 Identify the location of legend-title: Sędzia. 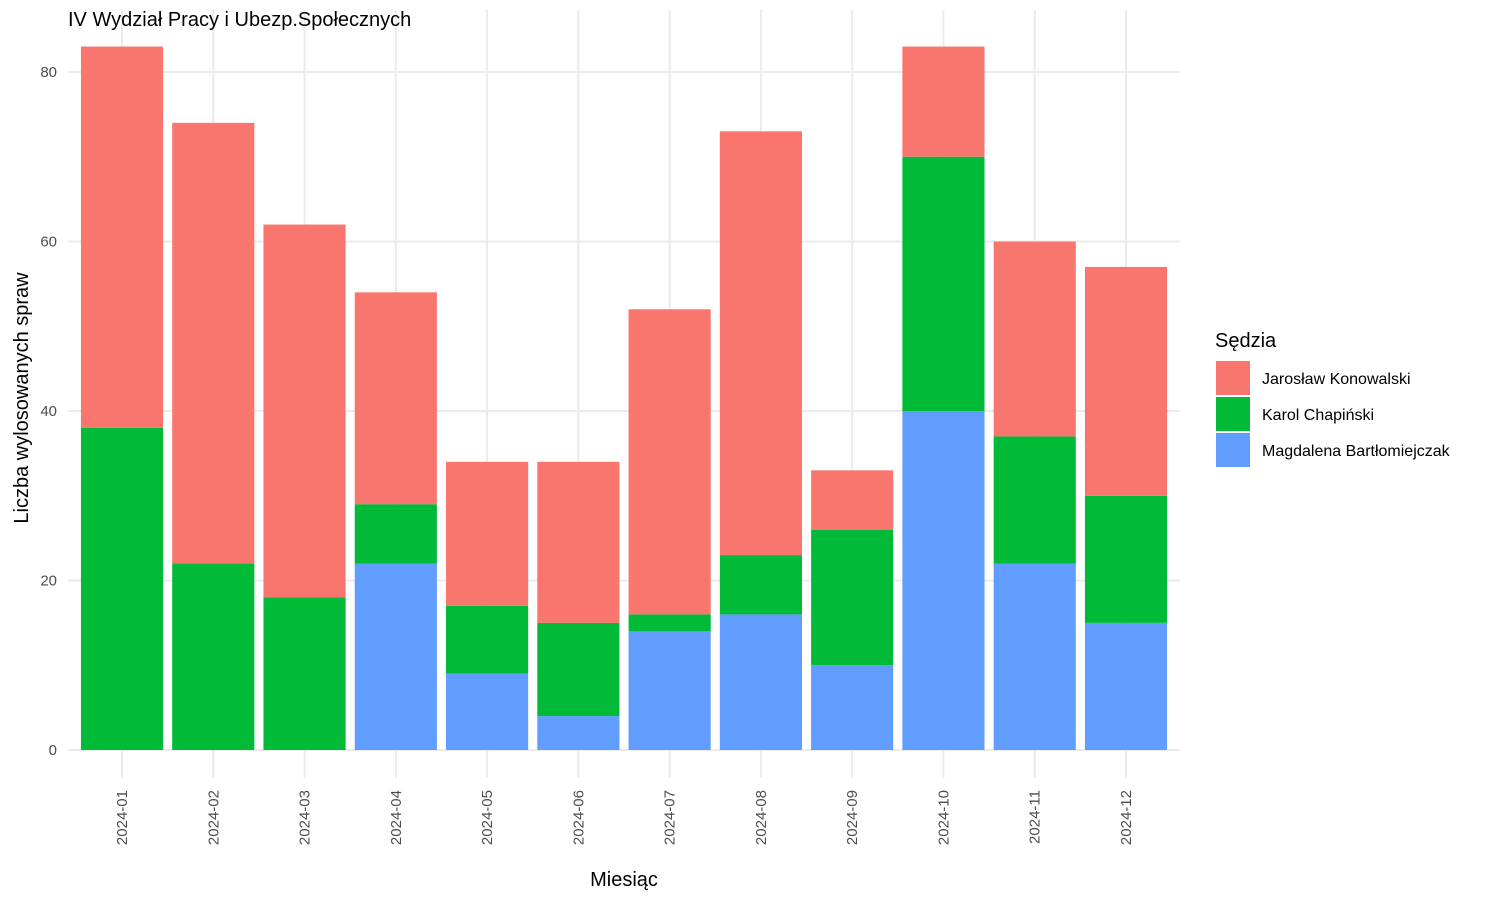
(1246, 341).